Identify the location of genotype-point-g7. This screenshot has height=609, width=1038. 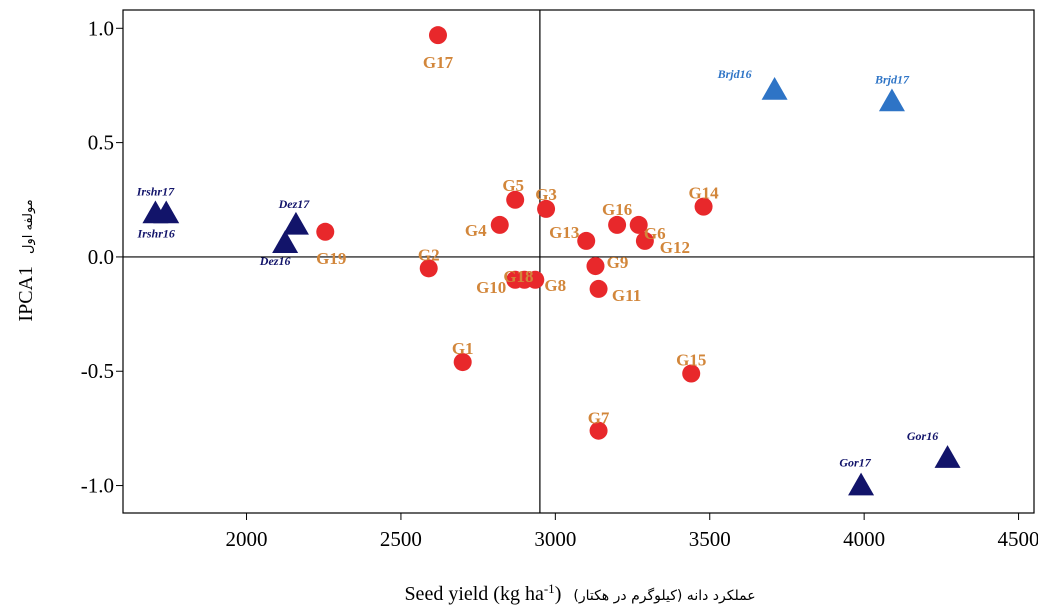
(598, 430).